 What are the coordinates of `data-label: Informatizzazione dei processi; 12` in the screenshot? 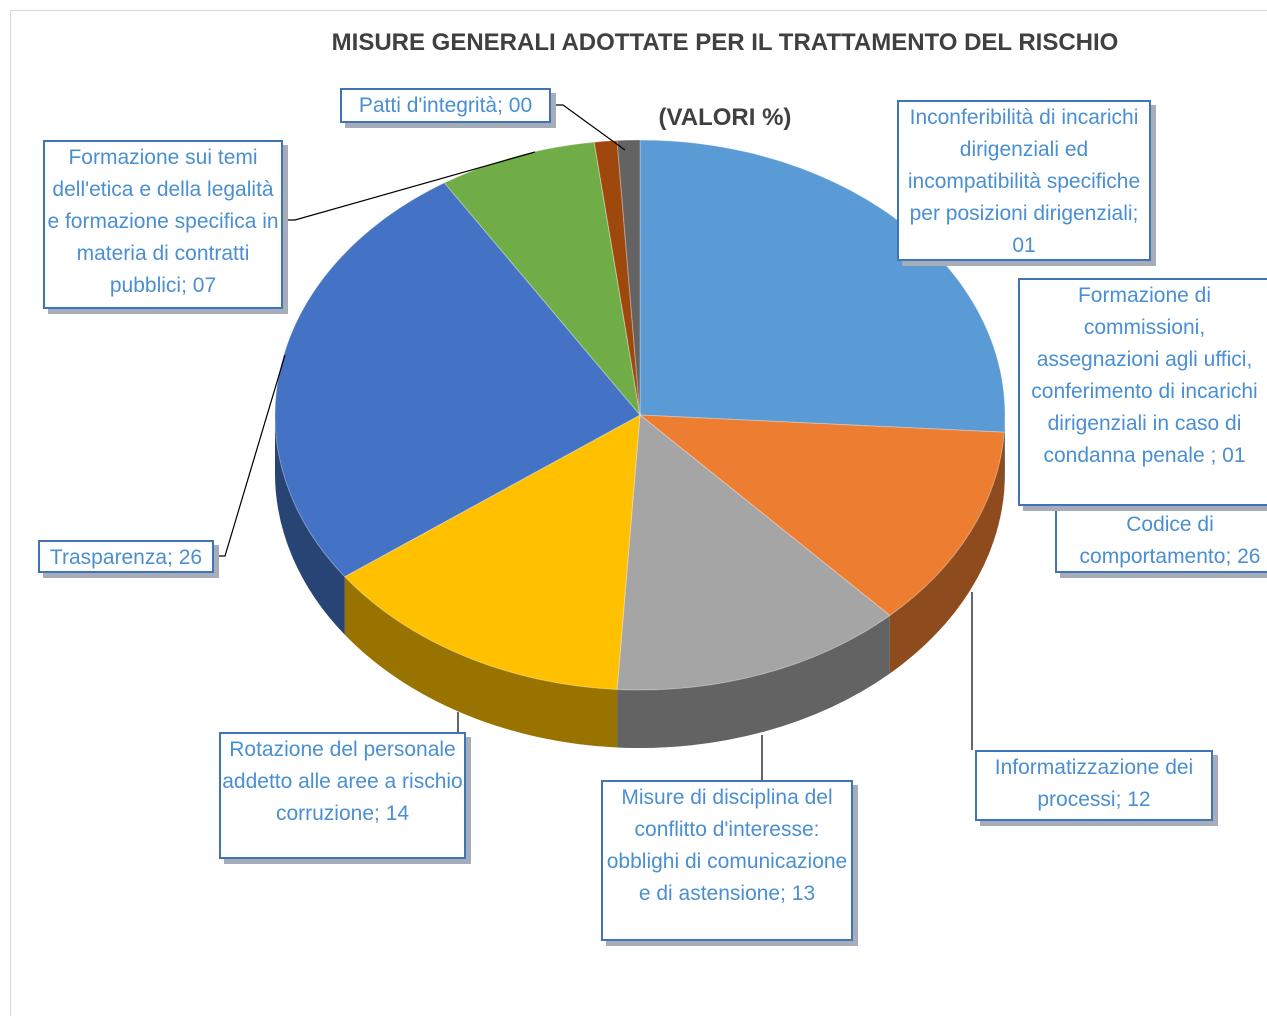 It's located at (1094, 785).